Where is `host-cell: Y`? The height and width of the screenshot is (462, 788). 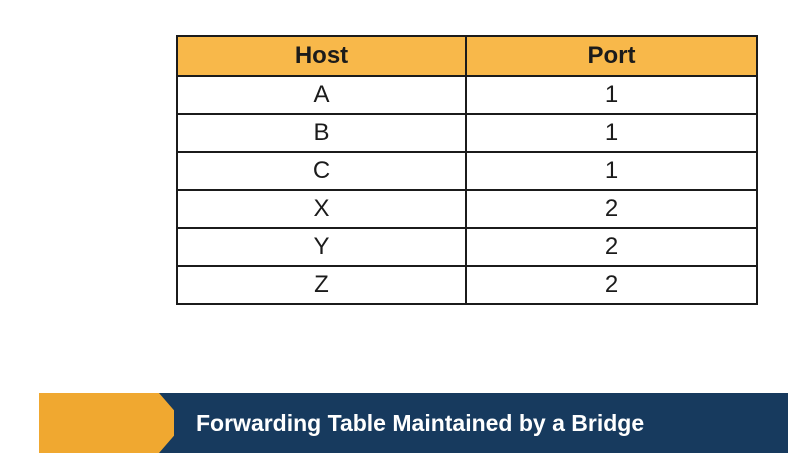 host-cell: Y is located at coordinates (321, 247).